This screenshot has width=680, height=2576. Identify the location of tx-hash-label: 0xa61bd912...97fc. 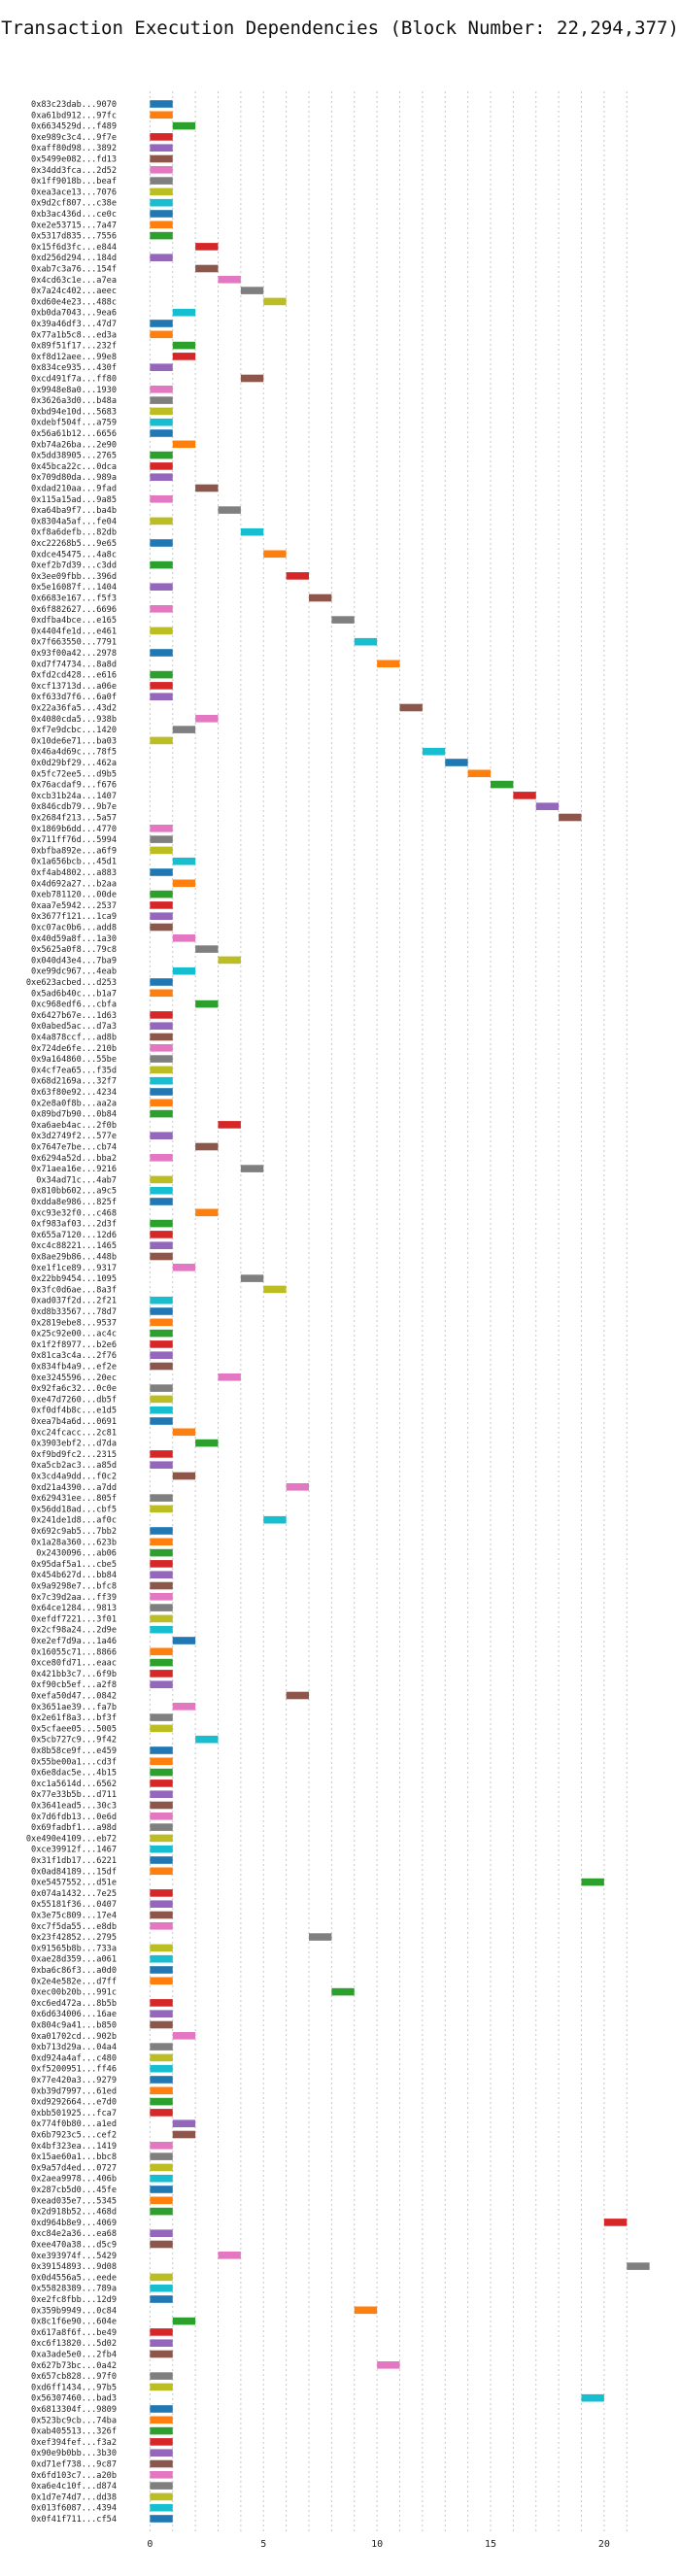
(74, 115).